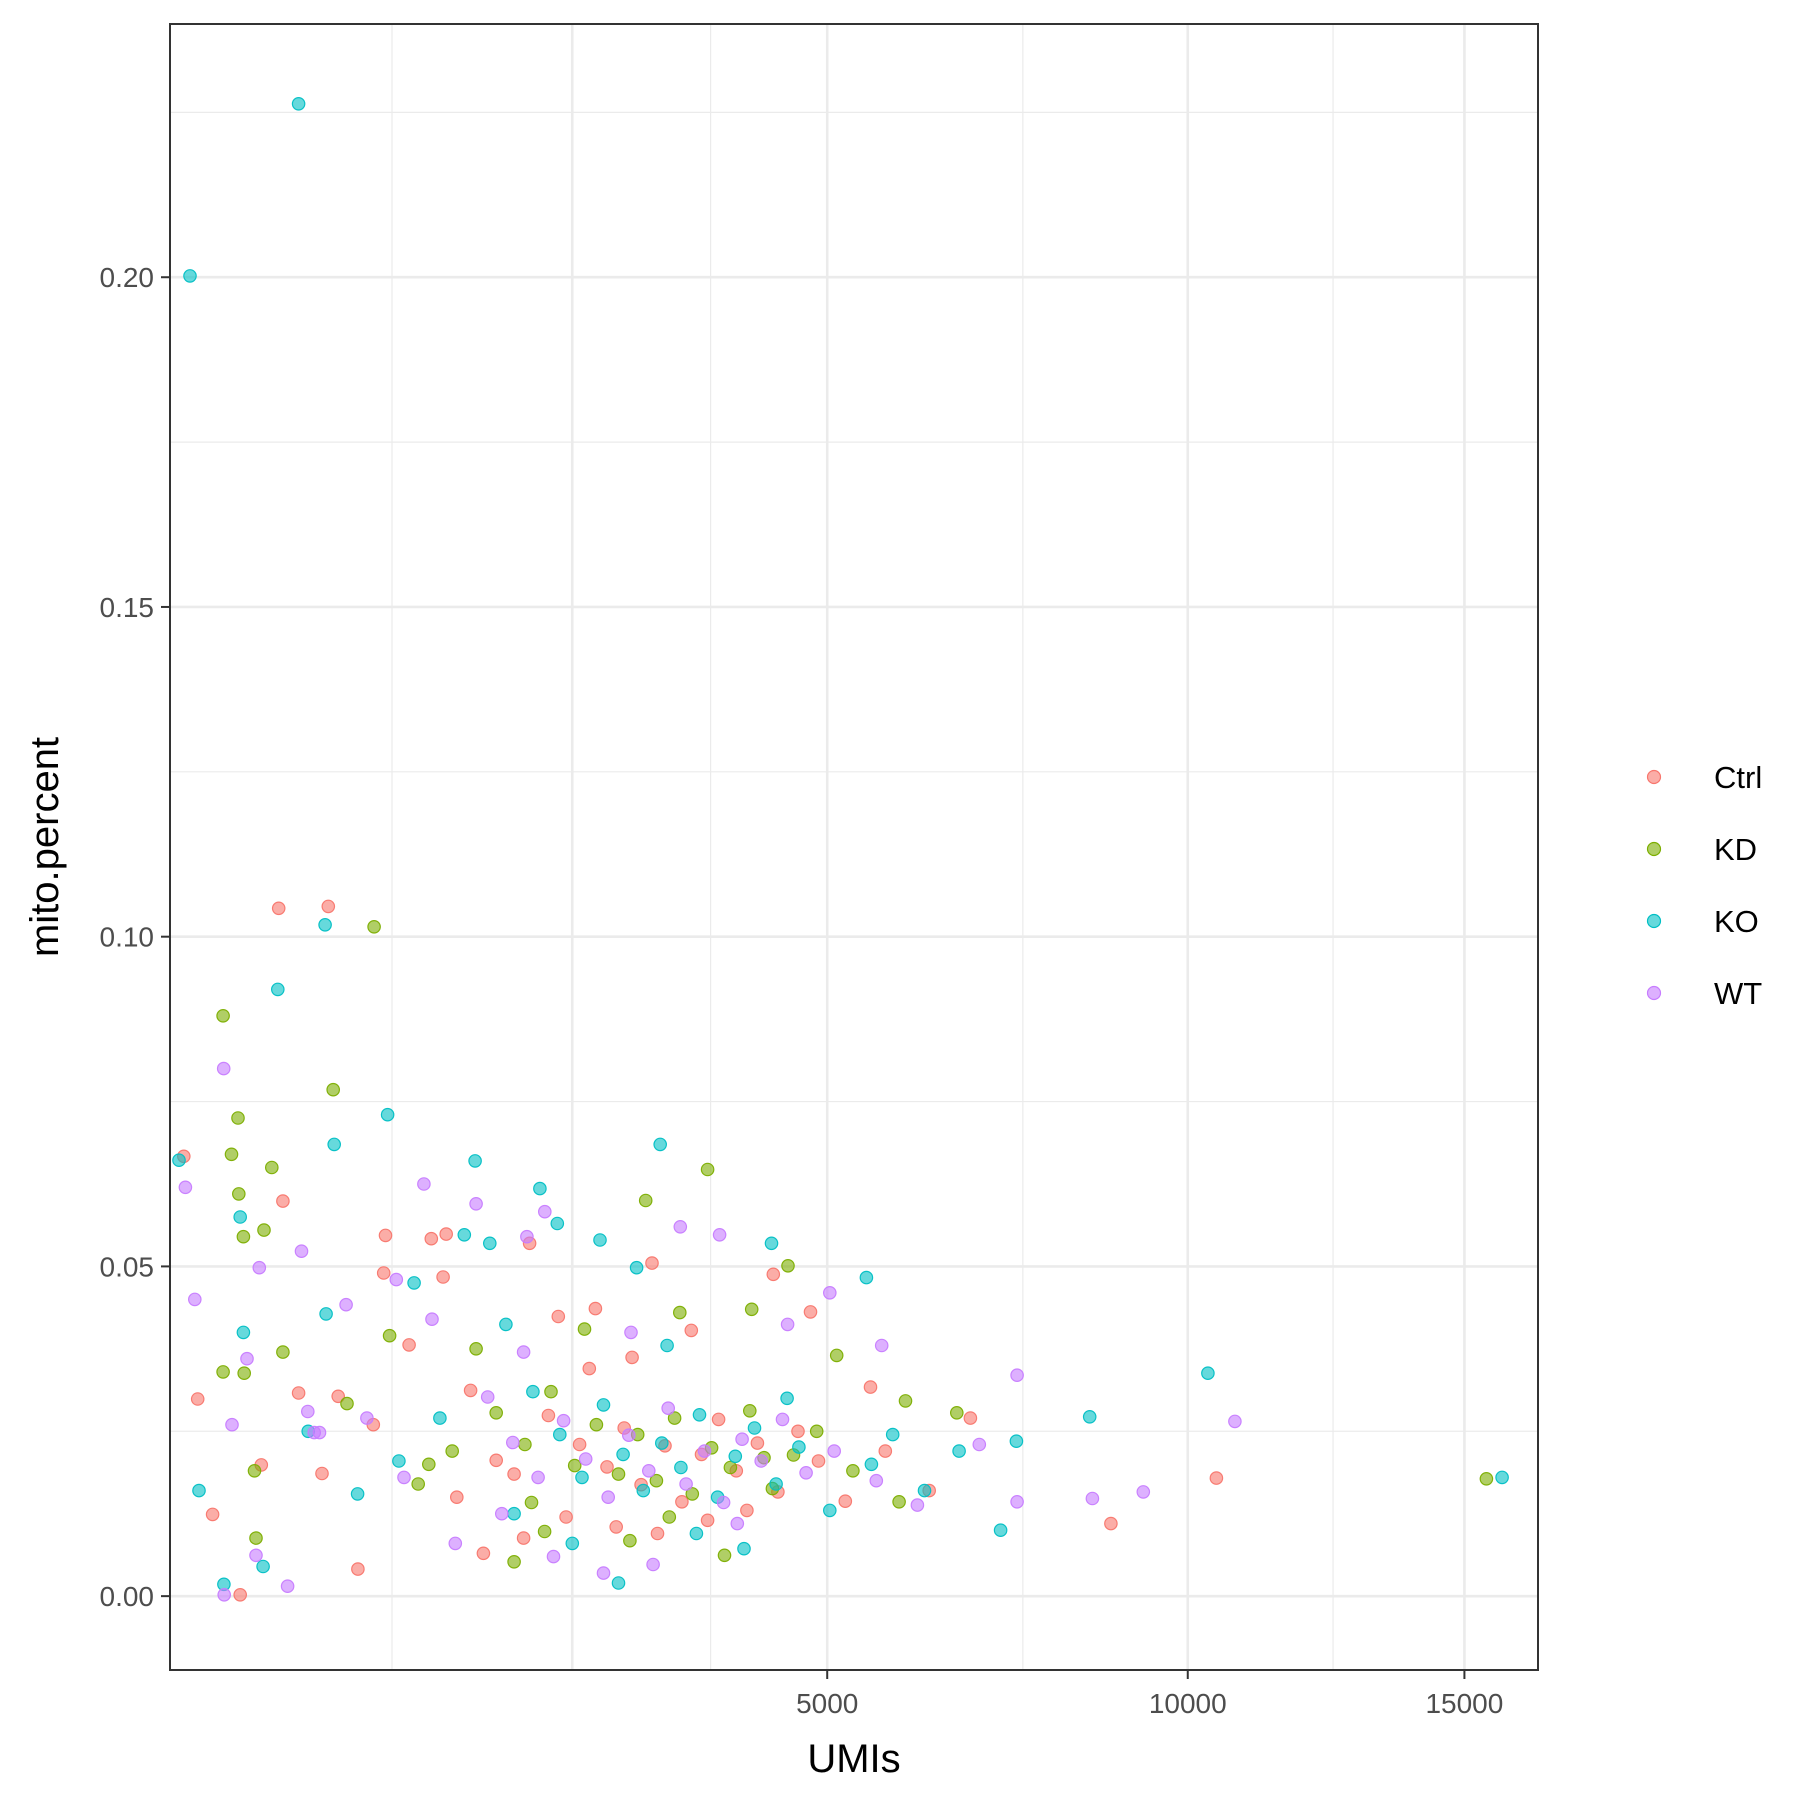 This screenshot has height=1800, width=1800. Describe the element at coordinates (45, 847) in the screenshot. I see `y-axis-title: mito.percent` at that location.